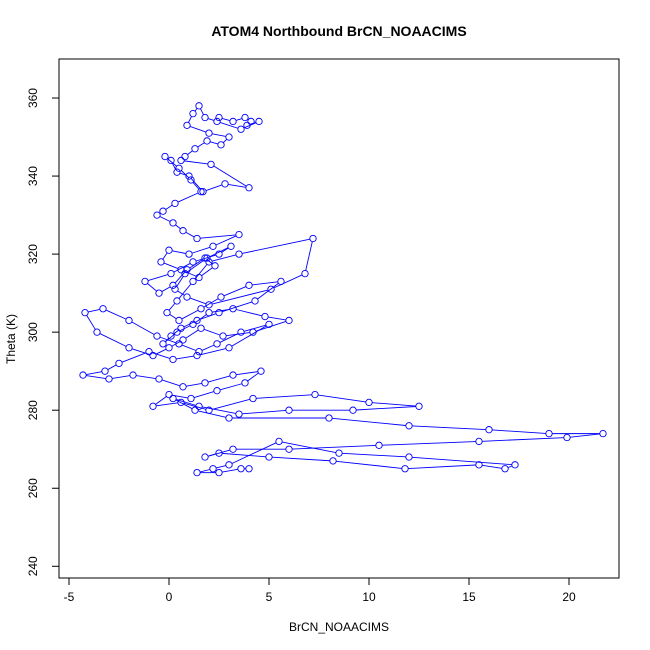  I want to click on x-axis: -5 0 5 10 15 20, so click(320, 590).